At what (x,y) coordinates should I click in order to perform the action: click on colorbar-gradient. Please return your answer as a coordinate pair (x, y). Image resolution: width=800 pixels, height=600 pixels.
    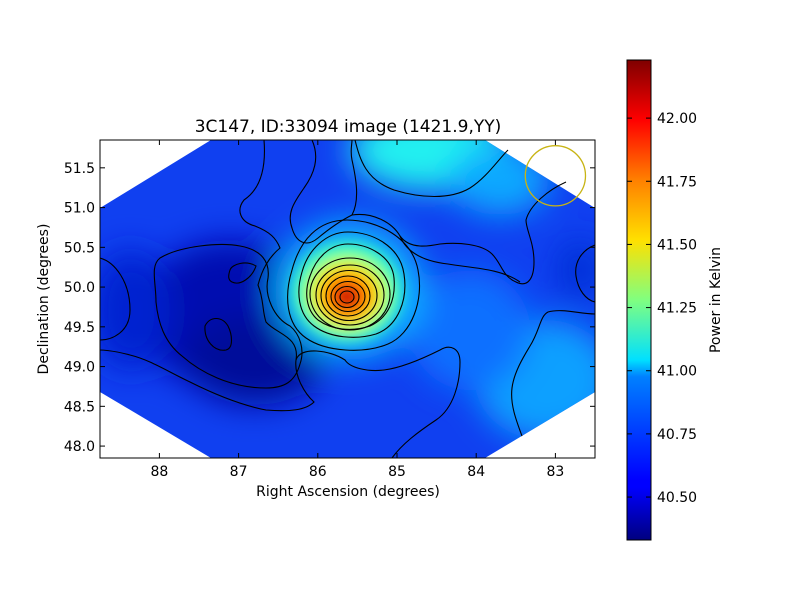
    Looking at the image, I should click on (639, 300).